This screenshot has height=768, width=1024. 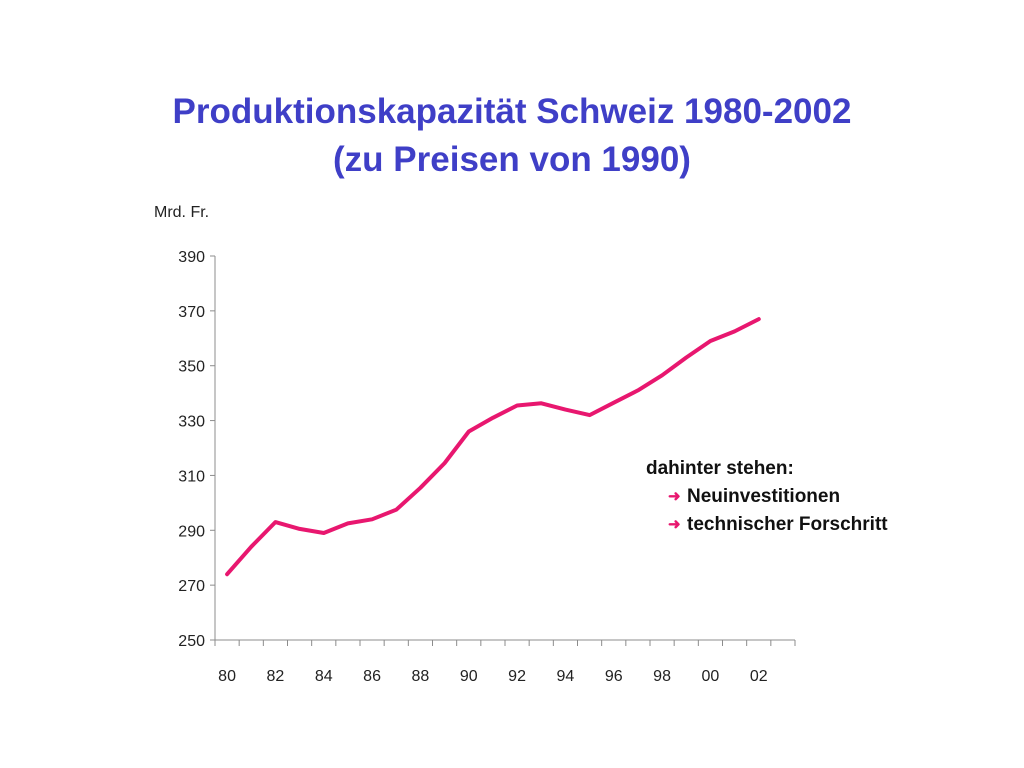 I want to click on x-tick-label: 00, so click(x=711, y=676).